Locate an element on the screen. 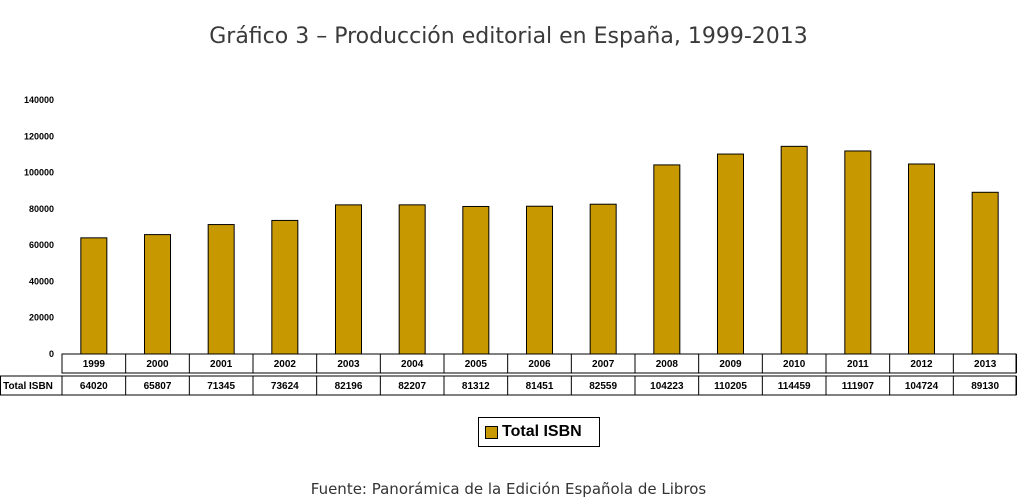 This screenshot has width=1017, height=503. y-tick-label: 0 is located at coordinates (51, 354).